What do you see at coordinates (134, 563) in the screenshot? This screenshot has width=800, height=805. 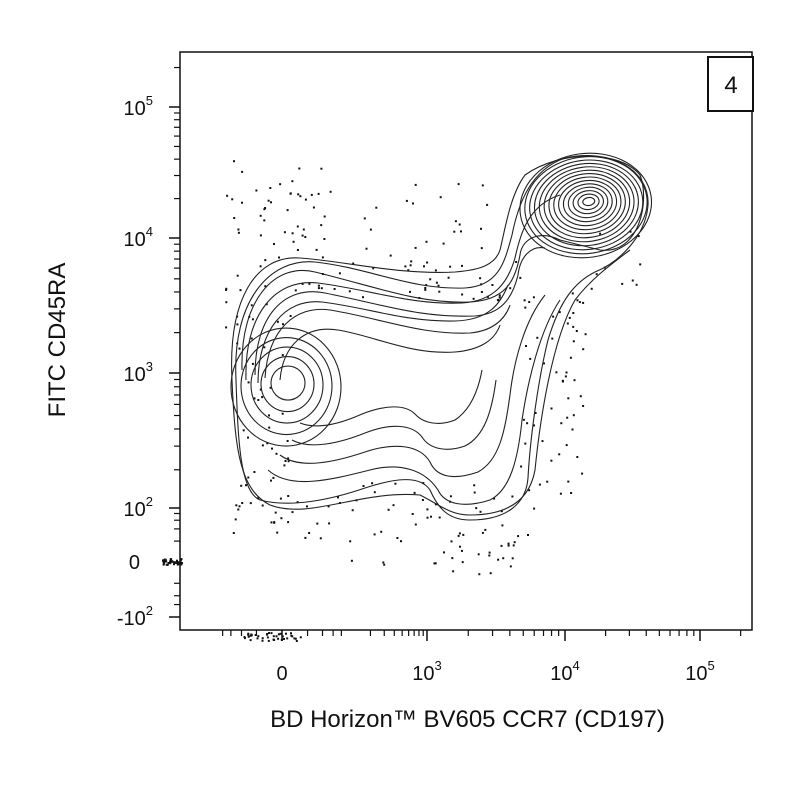 I see `y-tick-label: 0` at bounding box center [134, 563].